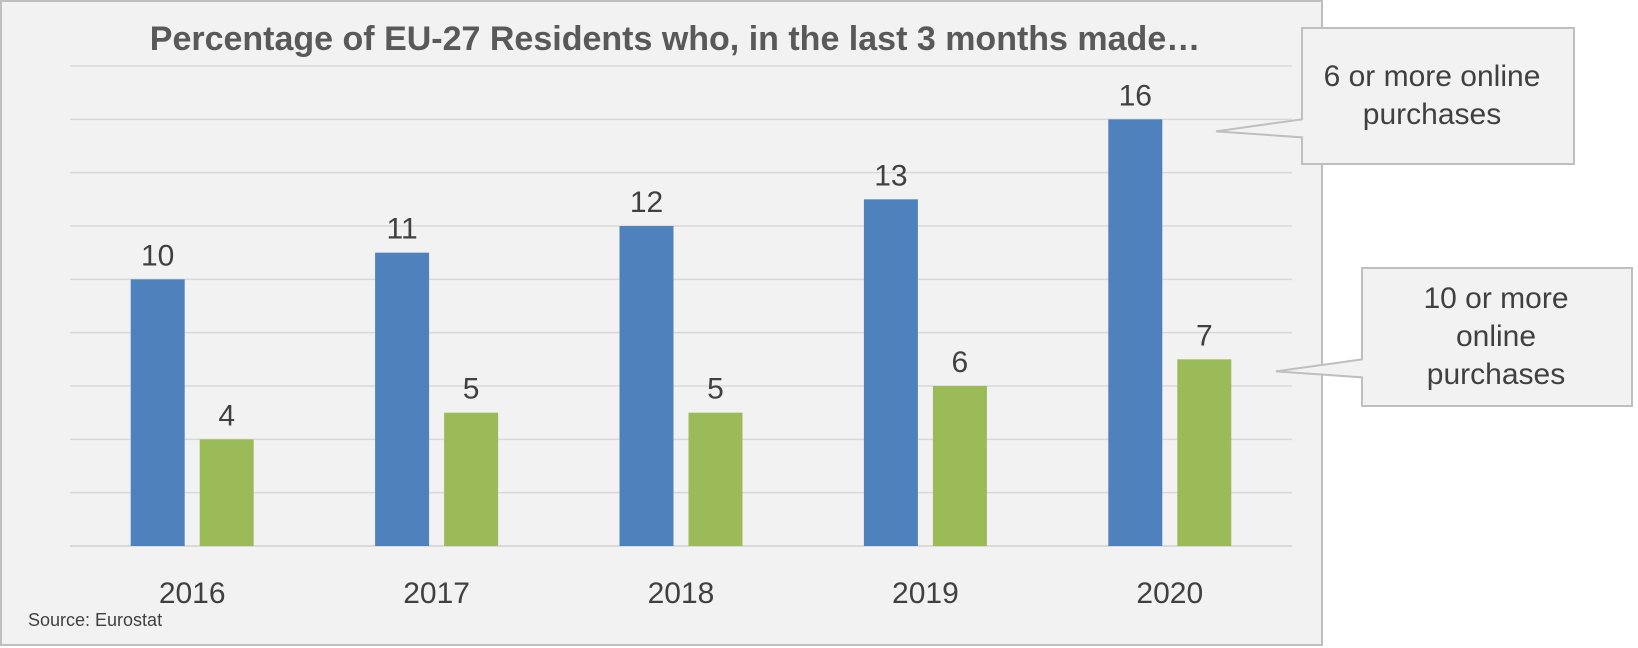 The width and height of the screenshot is (1638, 648). I want to click on x-axis-tick-labels: 2016 2017 2018 2019 2020, so click(681, 593).